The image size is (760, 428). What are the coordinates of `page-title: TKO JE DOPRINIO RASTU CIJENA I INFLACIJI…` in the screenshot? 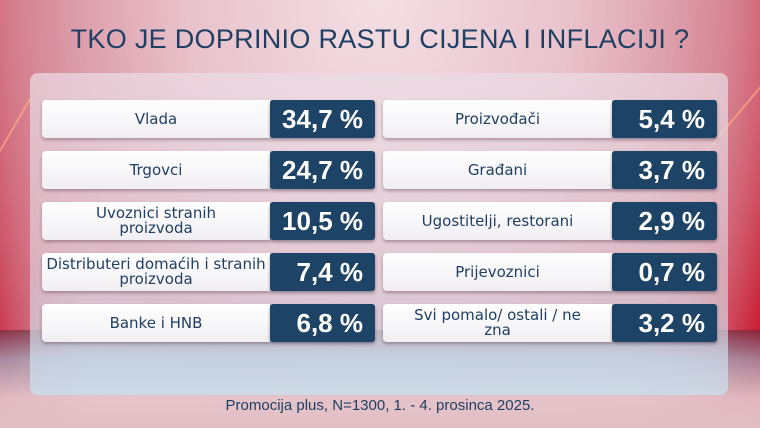 It's located at (380, 39).